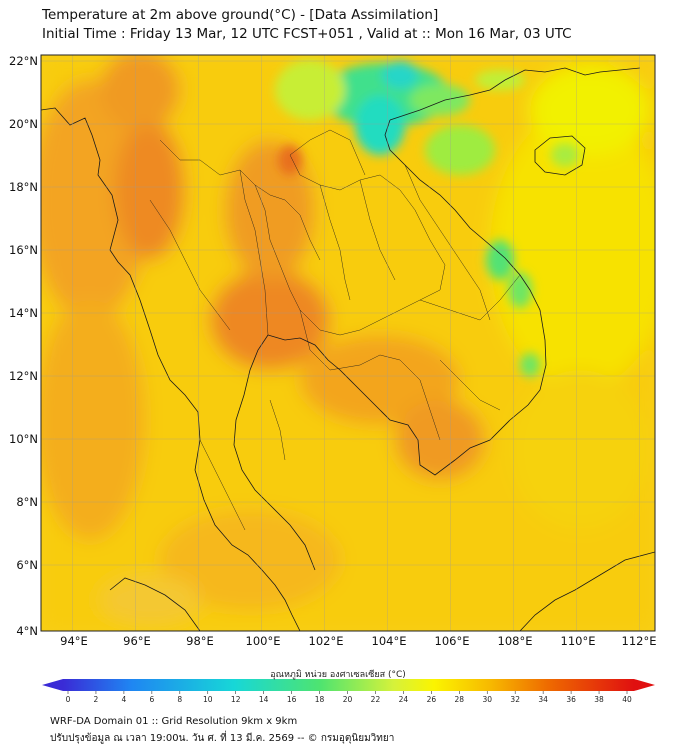 The height and width of the screenshot is (756, 676). I want to click on lon-label: 110°E, so click(578, 641).